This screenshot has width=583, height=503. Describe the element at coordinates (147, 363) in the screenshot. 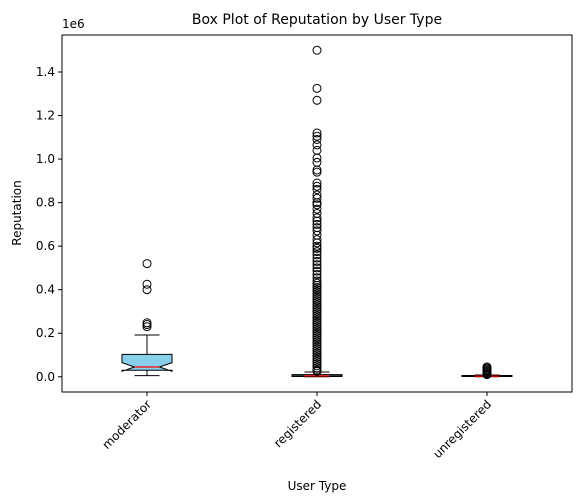

I see `notched-box` at that location.